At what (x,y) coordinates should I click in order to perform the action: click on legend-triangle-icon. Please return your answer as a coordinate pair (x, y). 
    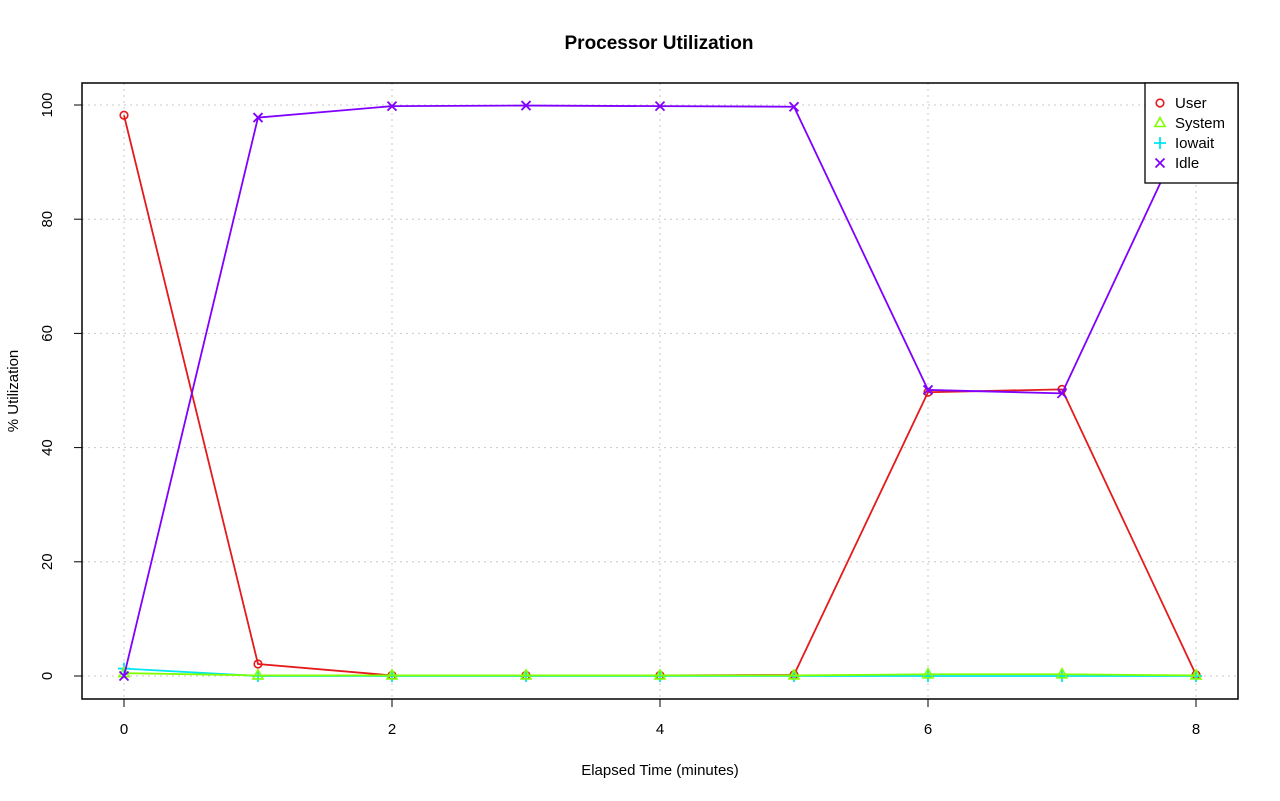
    Looking at the image, I should click on (1160, 121).